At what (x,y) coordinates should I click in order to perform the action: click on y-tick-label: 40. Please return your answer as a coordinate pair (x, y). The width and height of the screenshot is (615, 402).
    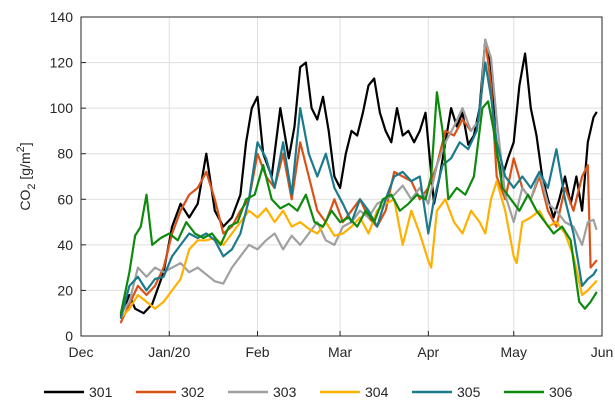
    Looking at the image, I should click on (65, 245).